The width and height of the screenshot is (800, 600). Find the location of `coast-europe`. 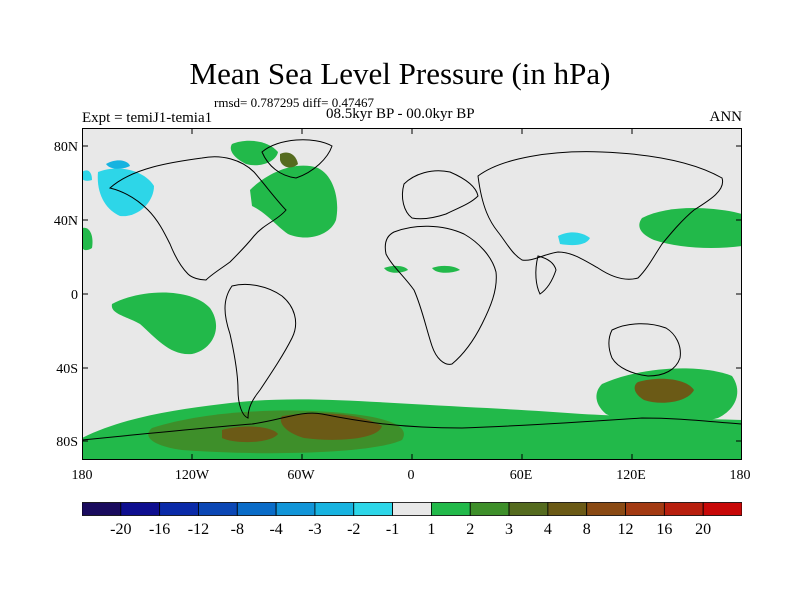

coast-europe is located at coordinates (440, 195).